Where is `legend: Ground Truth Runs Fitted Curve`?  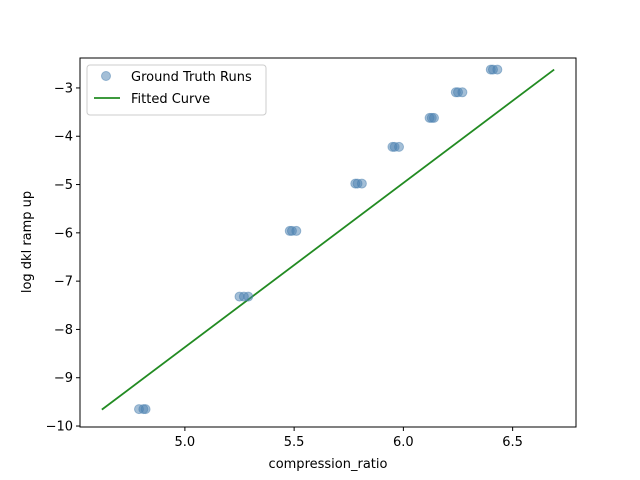
legend: Ground Truth Runs Fitted Curve is located at coordinates (176, 90).